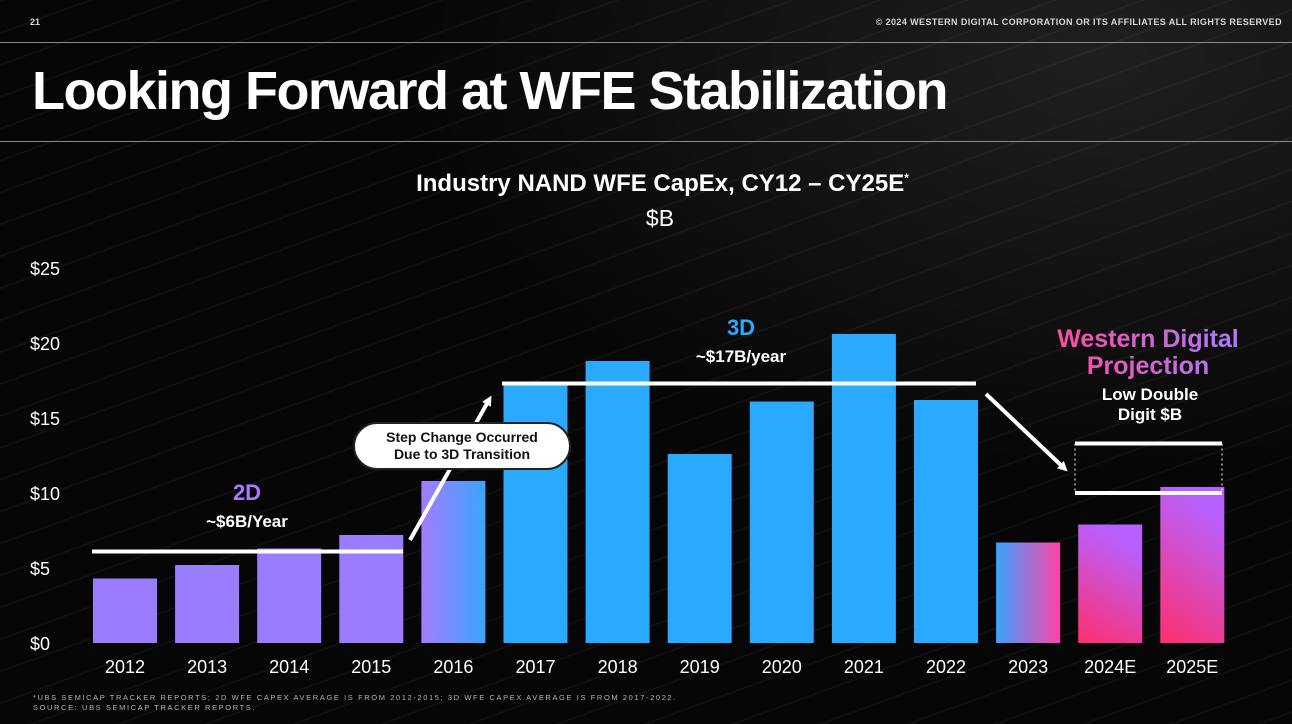  I want to click on bar-2019, so click(699, 548).